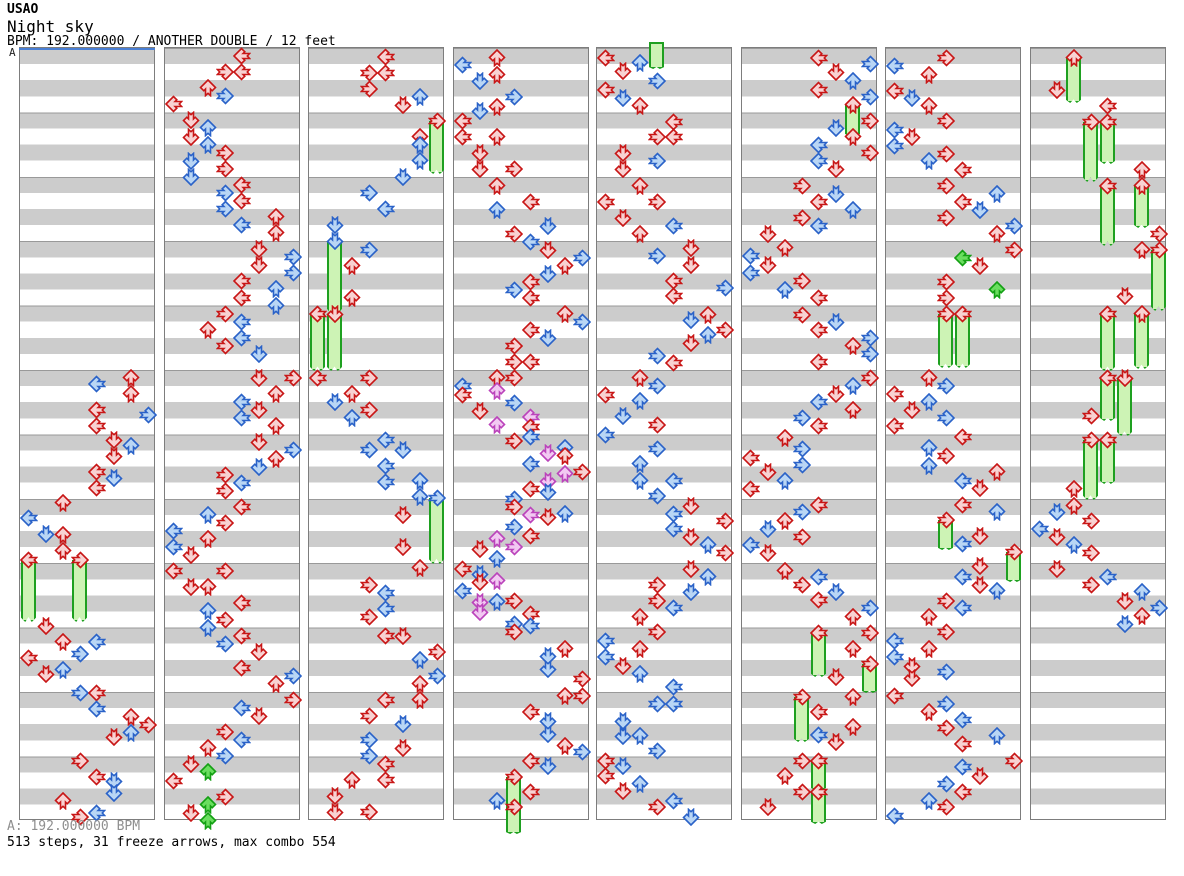 This screenshot has width=1184, height=876. What do you see at coordinates (656, 55) in the screenshot?
I see `freeze-arrow-tail` at bounding box center [656, 55].